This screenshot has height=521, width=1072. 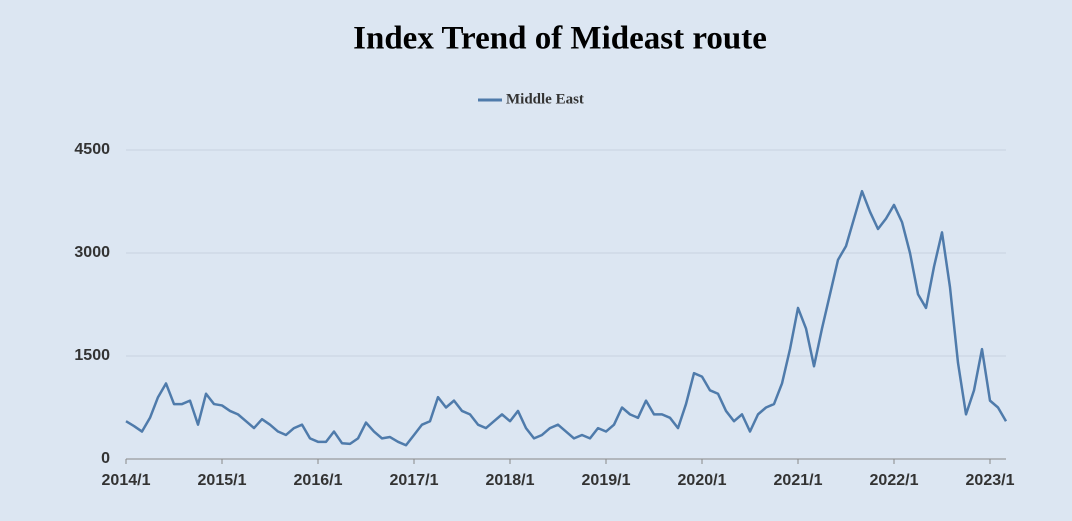 I want to click on x-tick-label: 2014/1, so click(x=126, y=480).